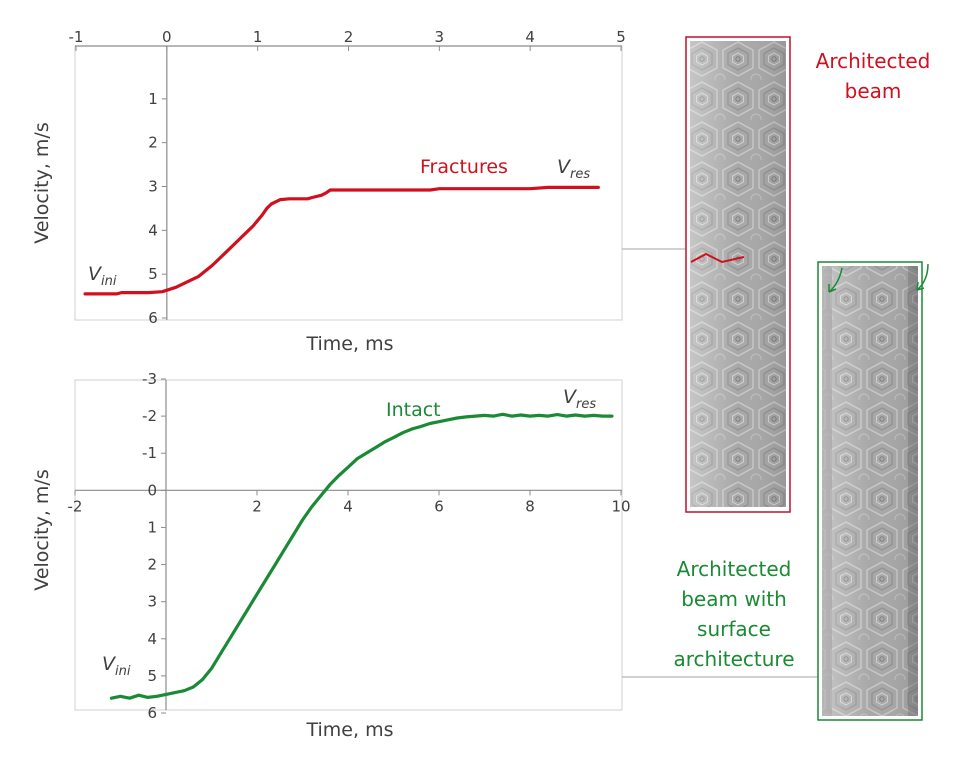  What do you see at coordinates (149, 379) in the screenshot?
I see `y-tick-label: -3` at bounding box center [149, 379].